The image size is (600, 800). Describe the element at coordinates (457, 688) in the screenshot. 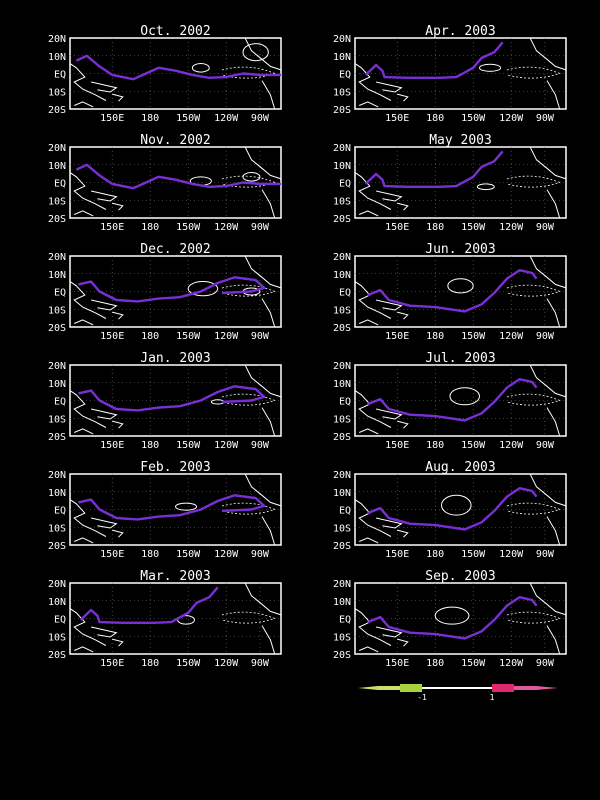

I see `colorbar-neutral` at that location.